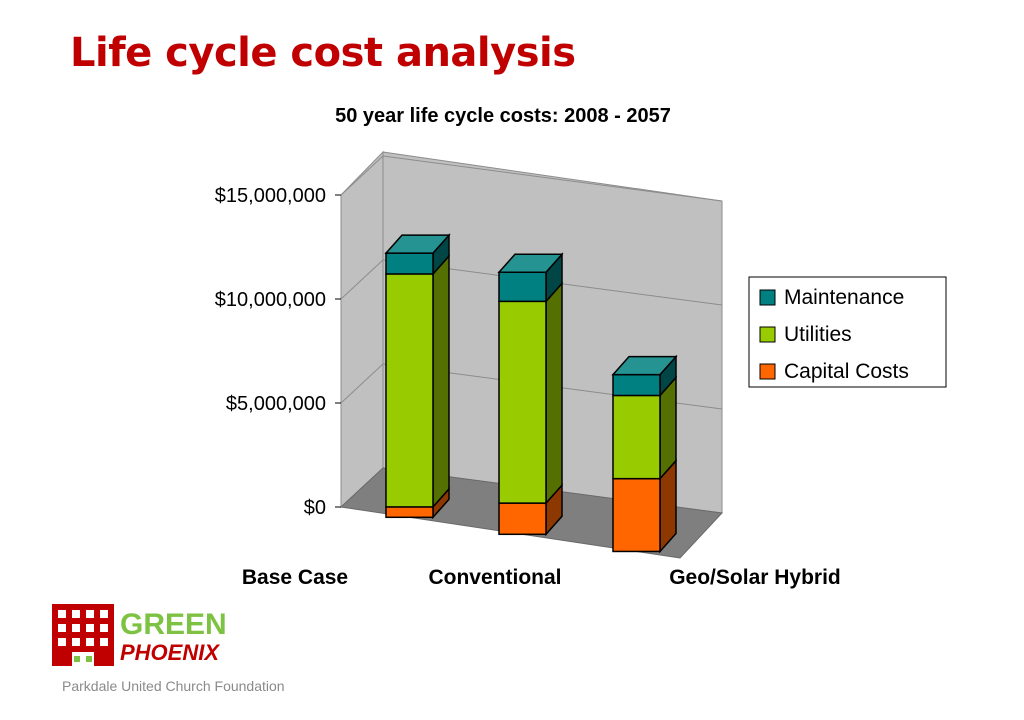  I want to click on chart-legend: Maintenance Utilities Capital Costs, so click(847, 332).